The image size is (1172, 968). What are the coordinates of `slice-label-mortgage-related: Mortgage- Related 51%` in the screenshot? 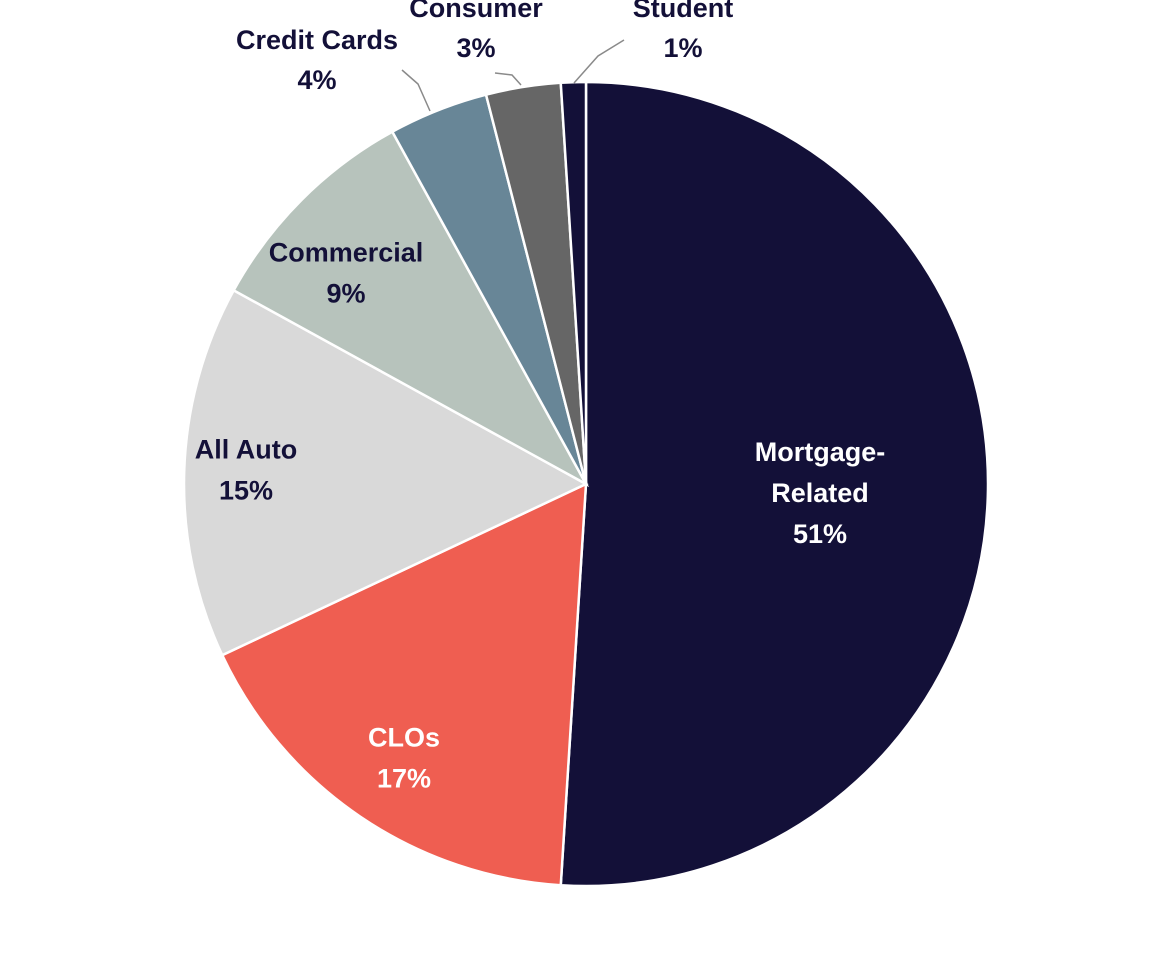 It's located at (820, 493).